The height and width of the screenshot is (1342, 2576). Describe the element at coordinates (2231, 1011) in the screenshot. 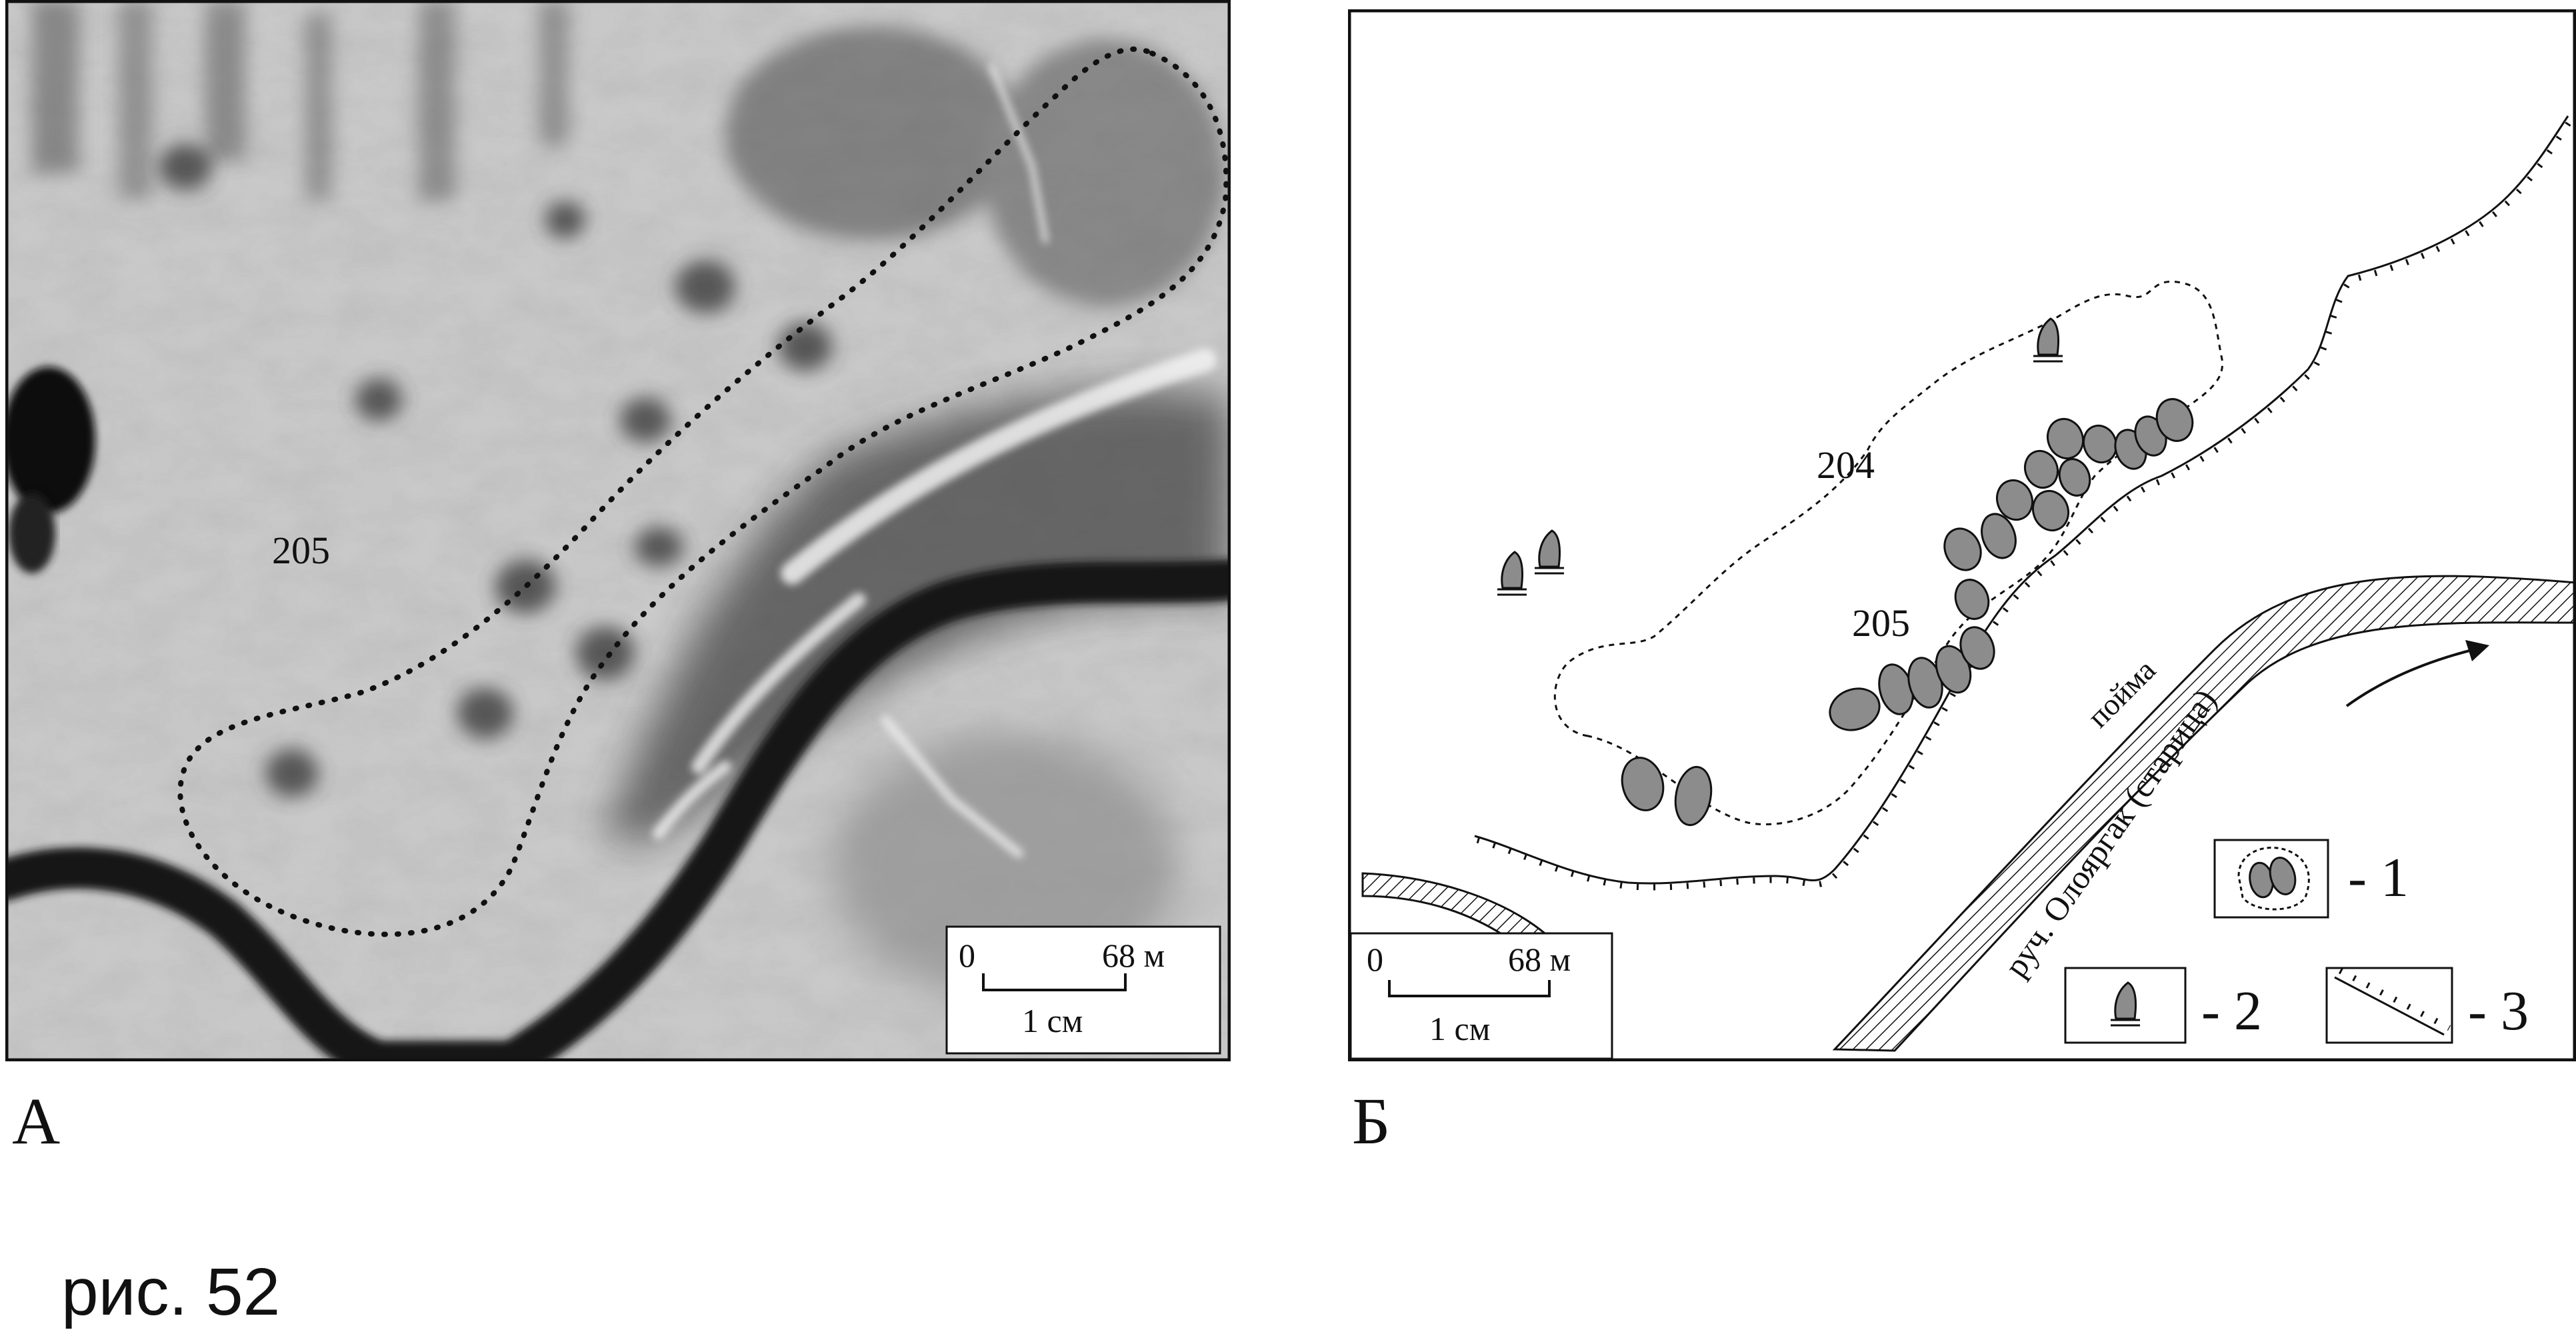

I see `legend-text-2: - 2` at that location.